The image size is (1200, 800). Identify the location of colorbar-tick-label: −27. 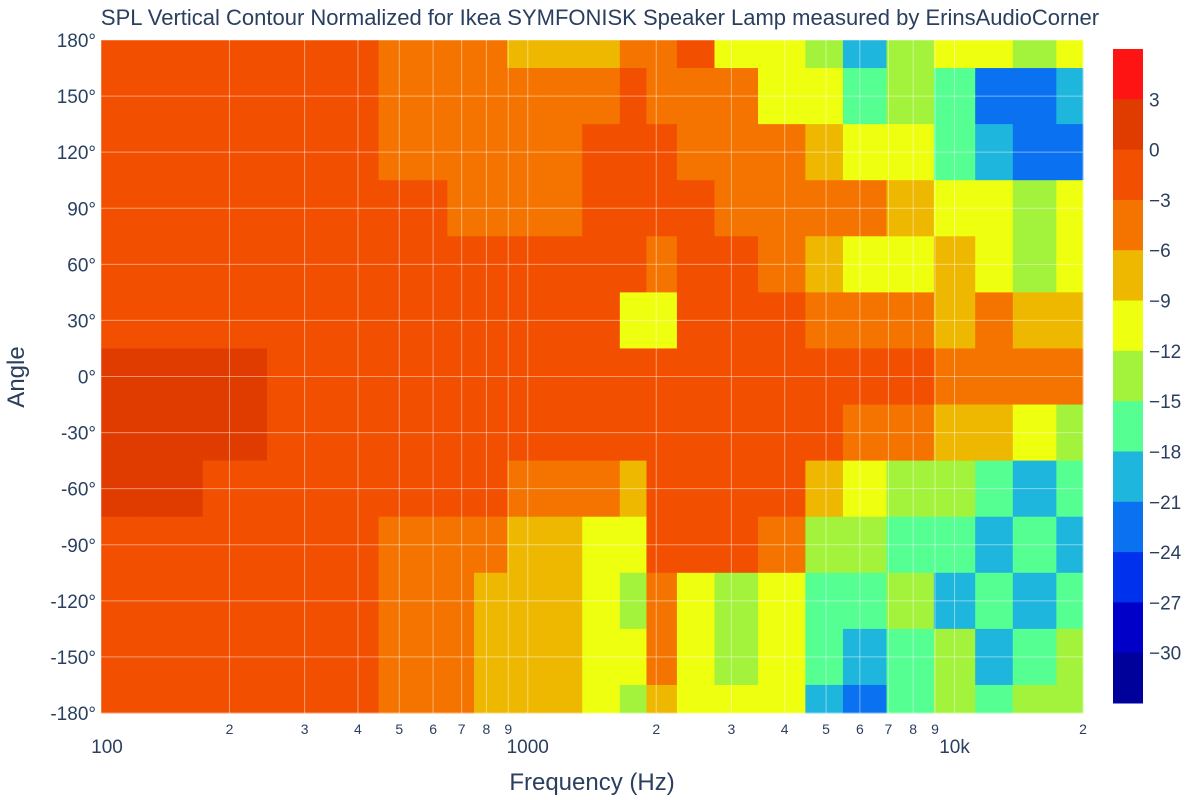
(1165, 603).